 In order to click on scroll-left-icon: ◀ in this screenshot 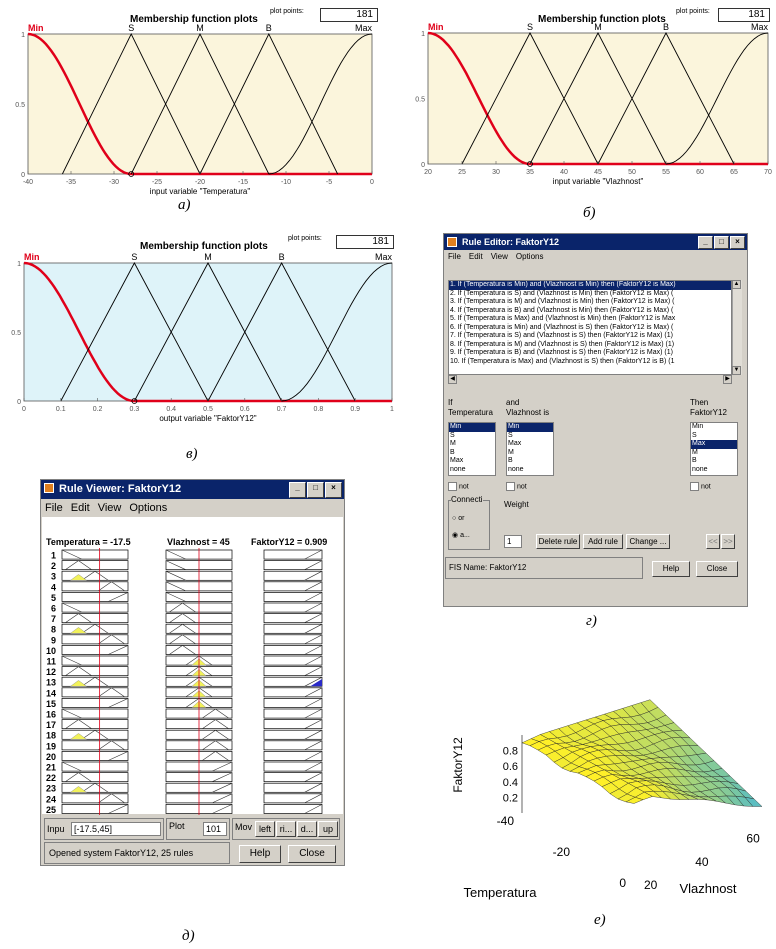, I will do `click(452, 379)`.